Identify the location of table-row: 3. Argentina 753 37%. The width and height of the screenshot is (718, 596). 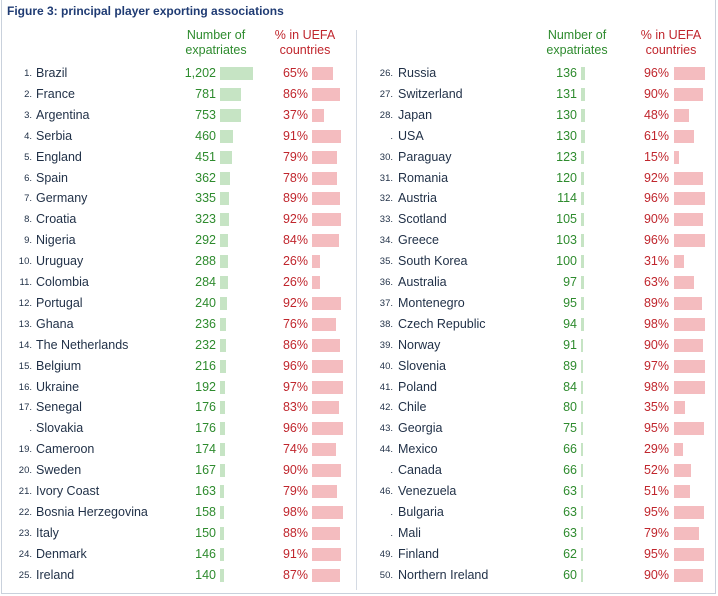
(178, 115).